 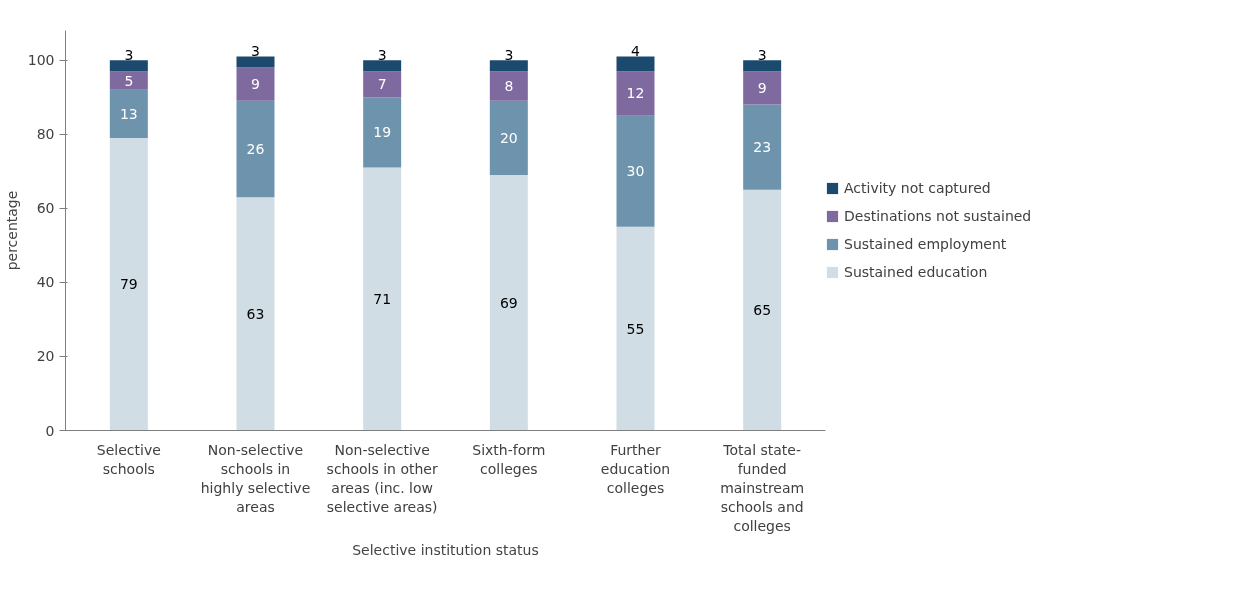 I want to click on data-label: 79, so click(x=128, y=284).